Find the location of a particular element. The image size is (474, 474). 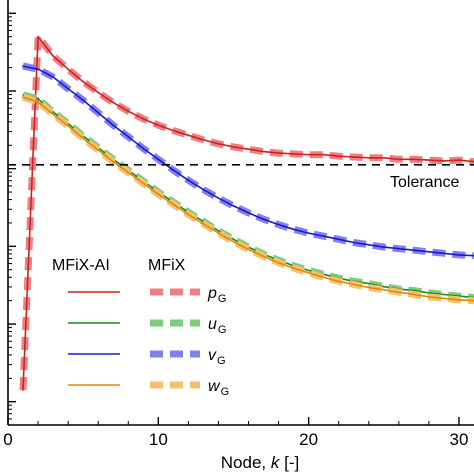

x-axis-title-part-1: Node, is located at coordinates (246, 462).